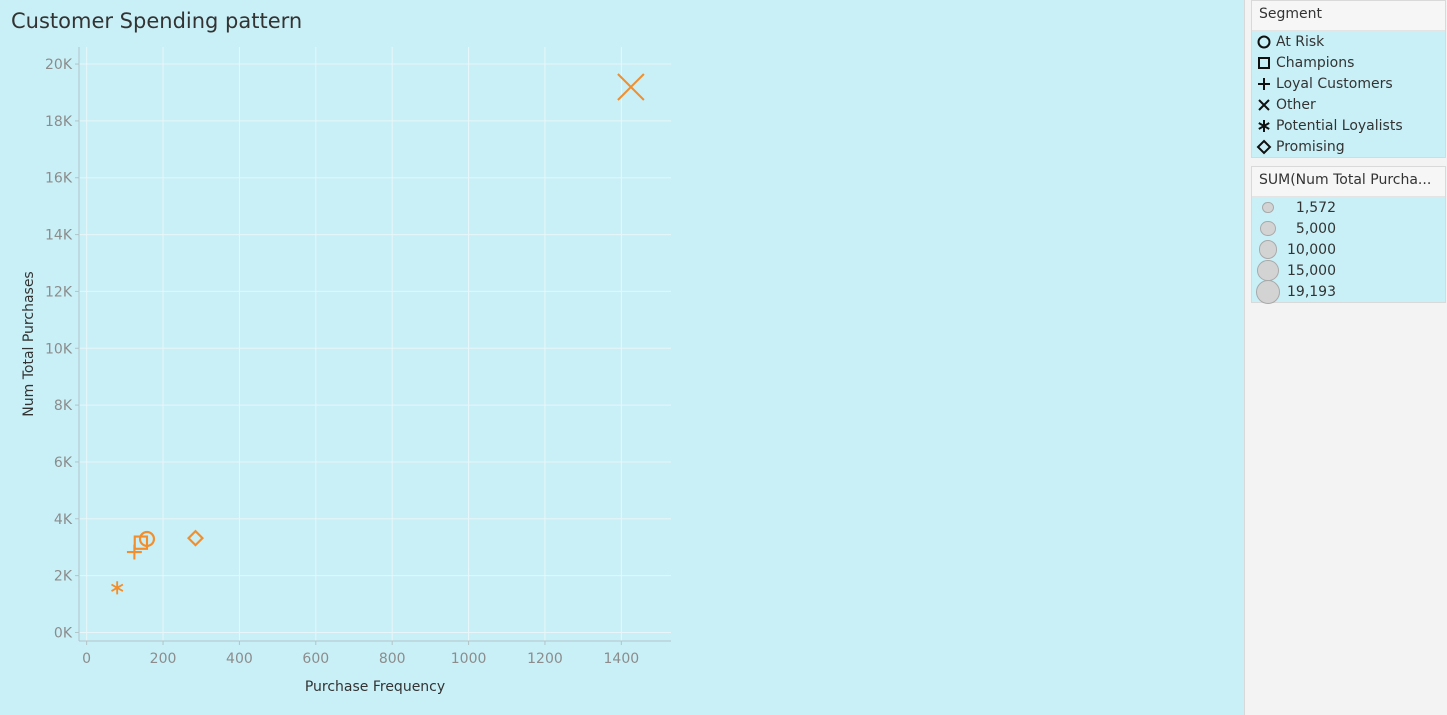  Describe the element at coordinates (59, 292) in the screenshot. I see `y-tick-label: 12K` at that location.